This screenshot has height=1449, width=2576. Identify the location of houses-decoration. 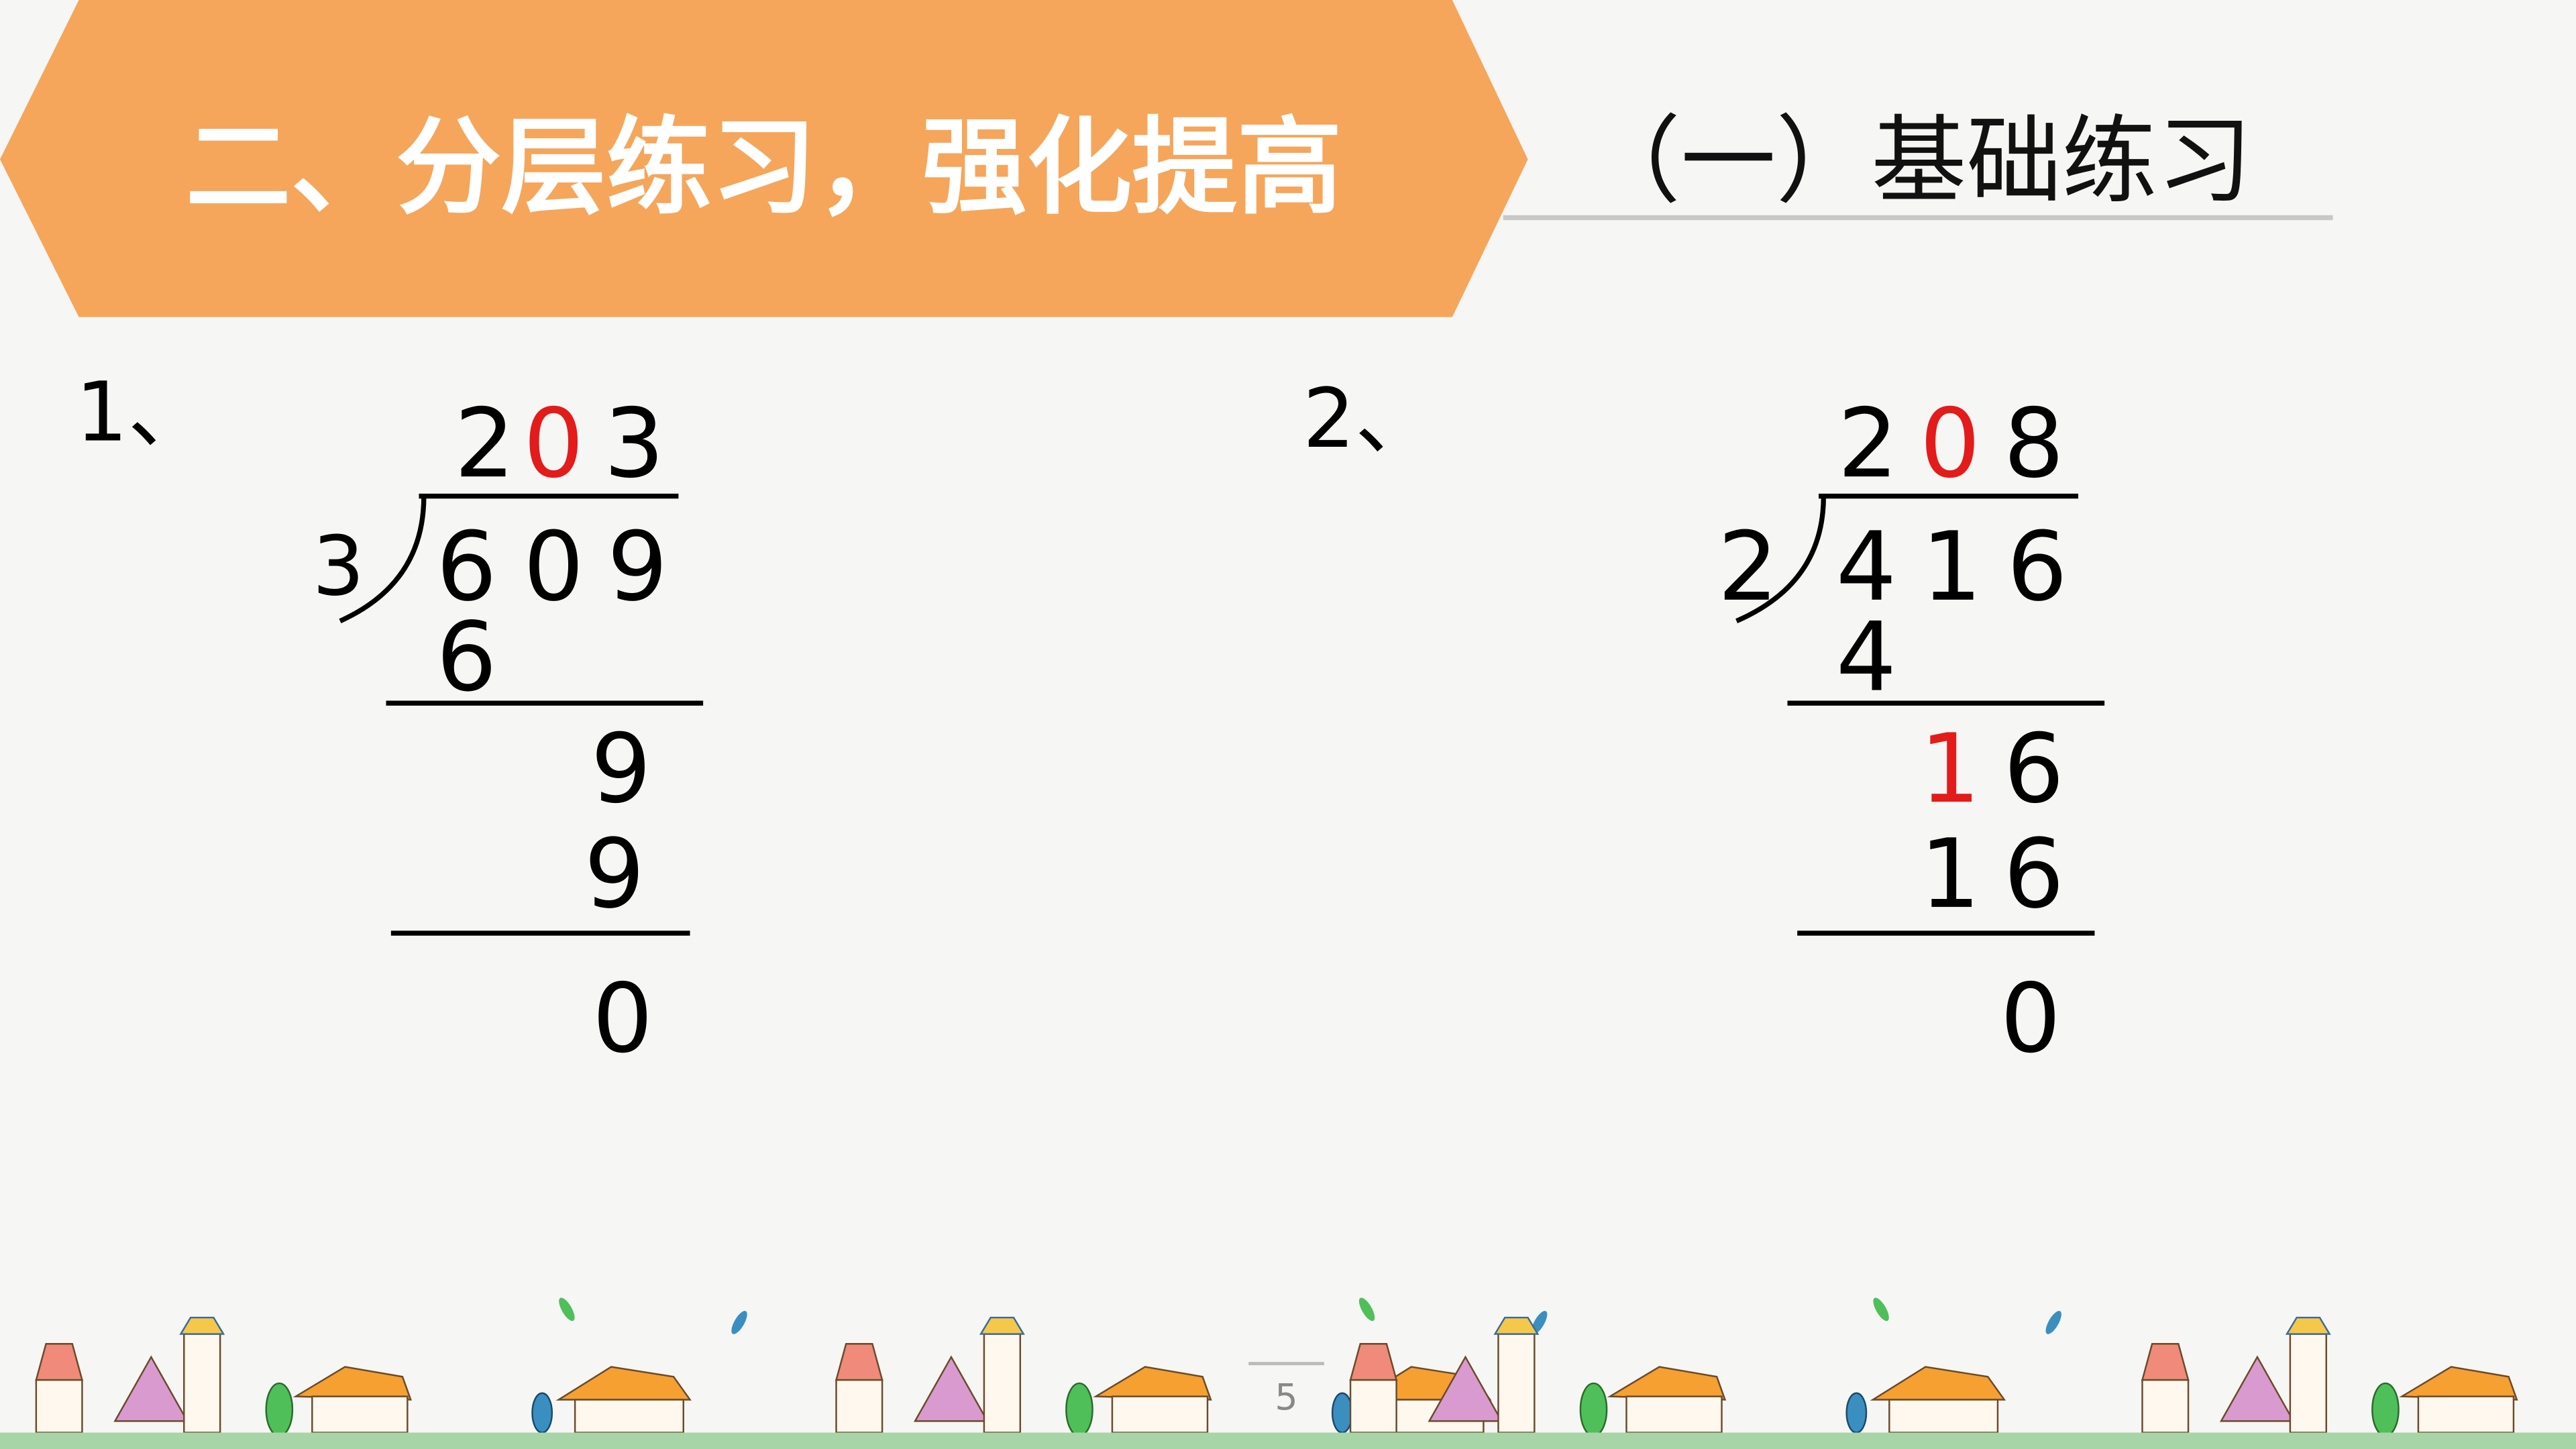
(1276, 1367).